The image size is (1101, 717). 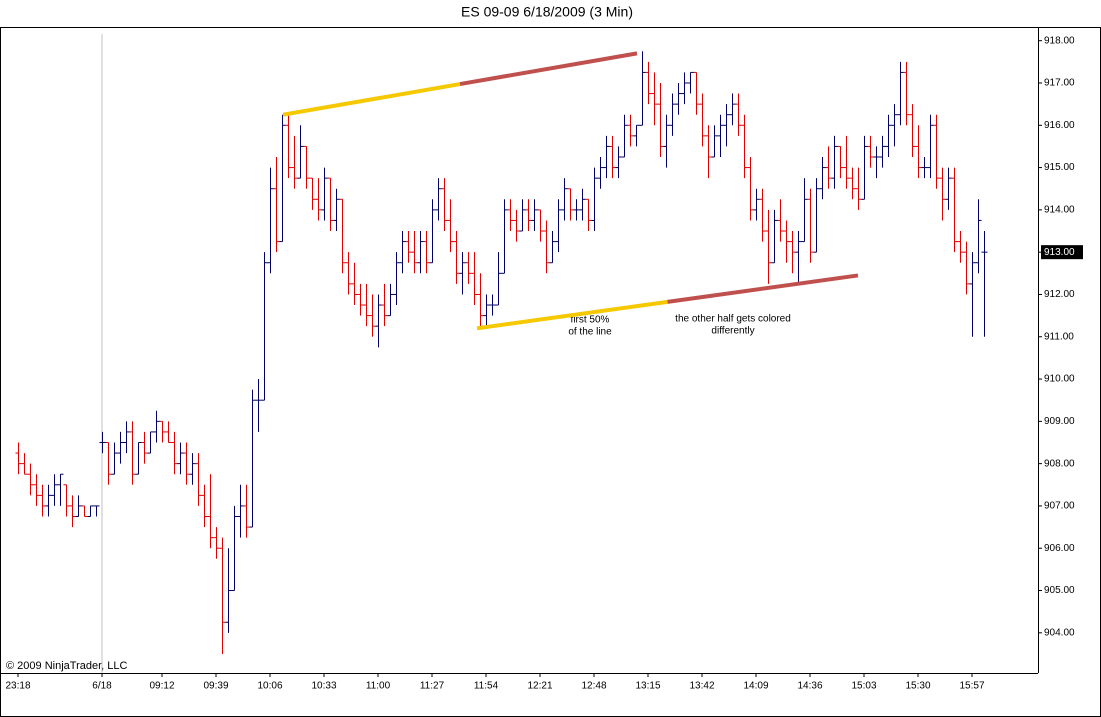 I want to click on x-tick-label: 11:00, so click(x=378, y=686).